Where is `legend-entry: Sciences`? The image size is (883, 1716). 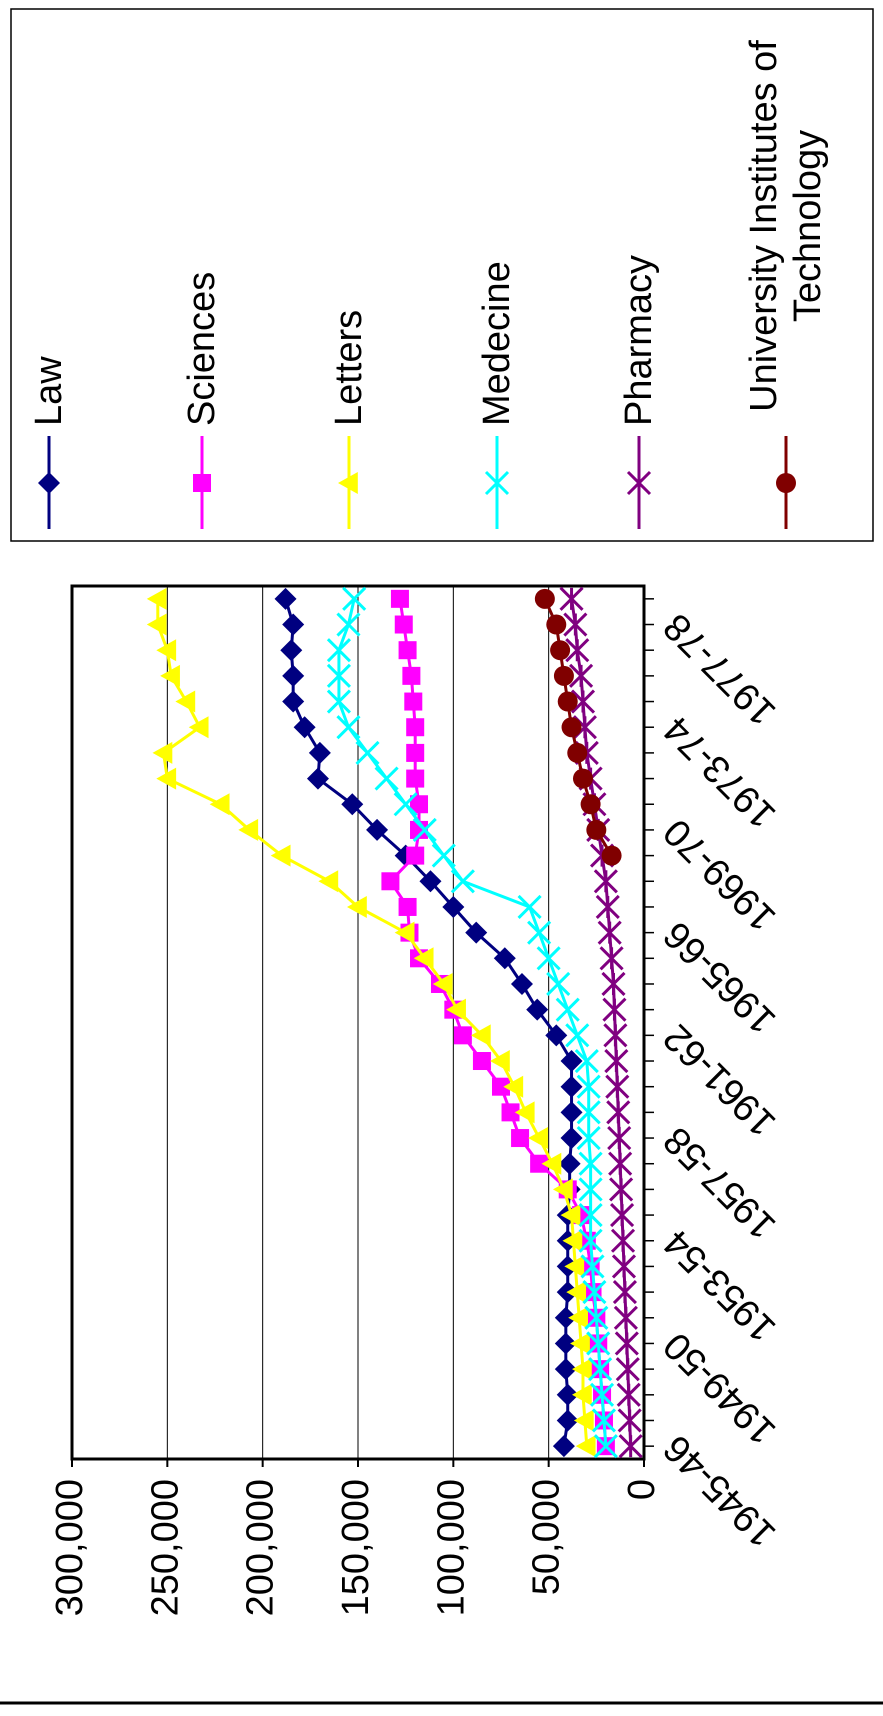 legend-entry: Sciences is located at coordinates (202, 213).